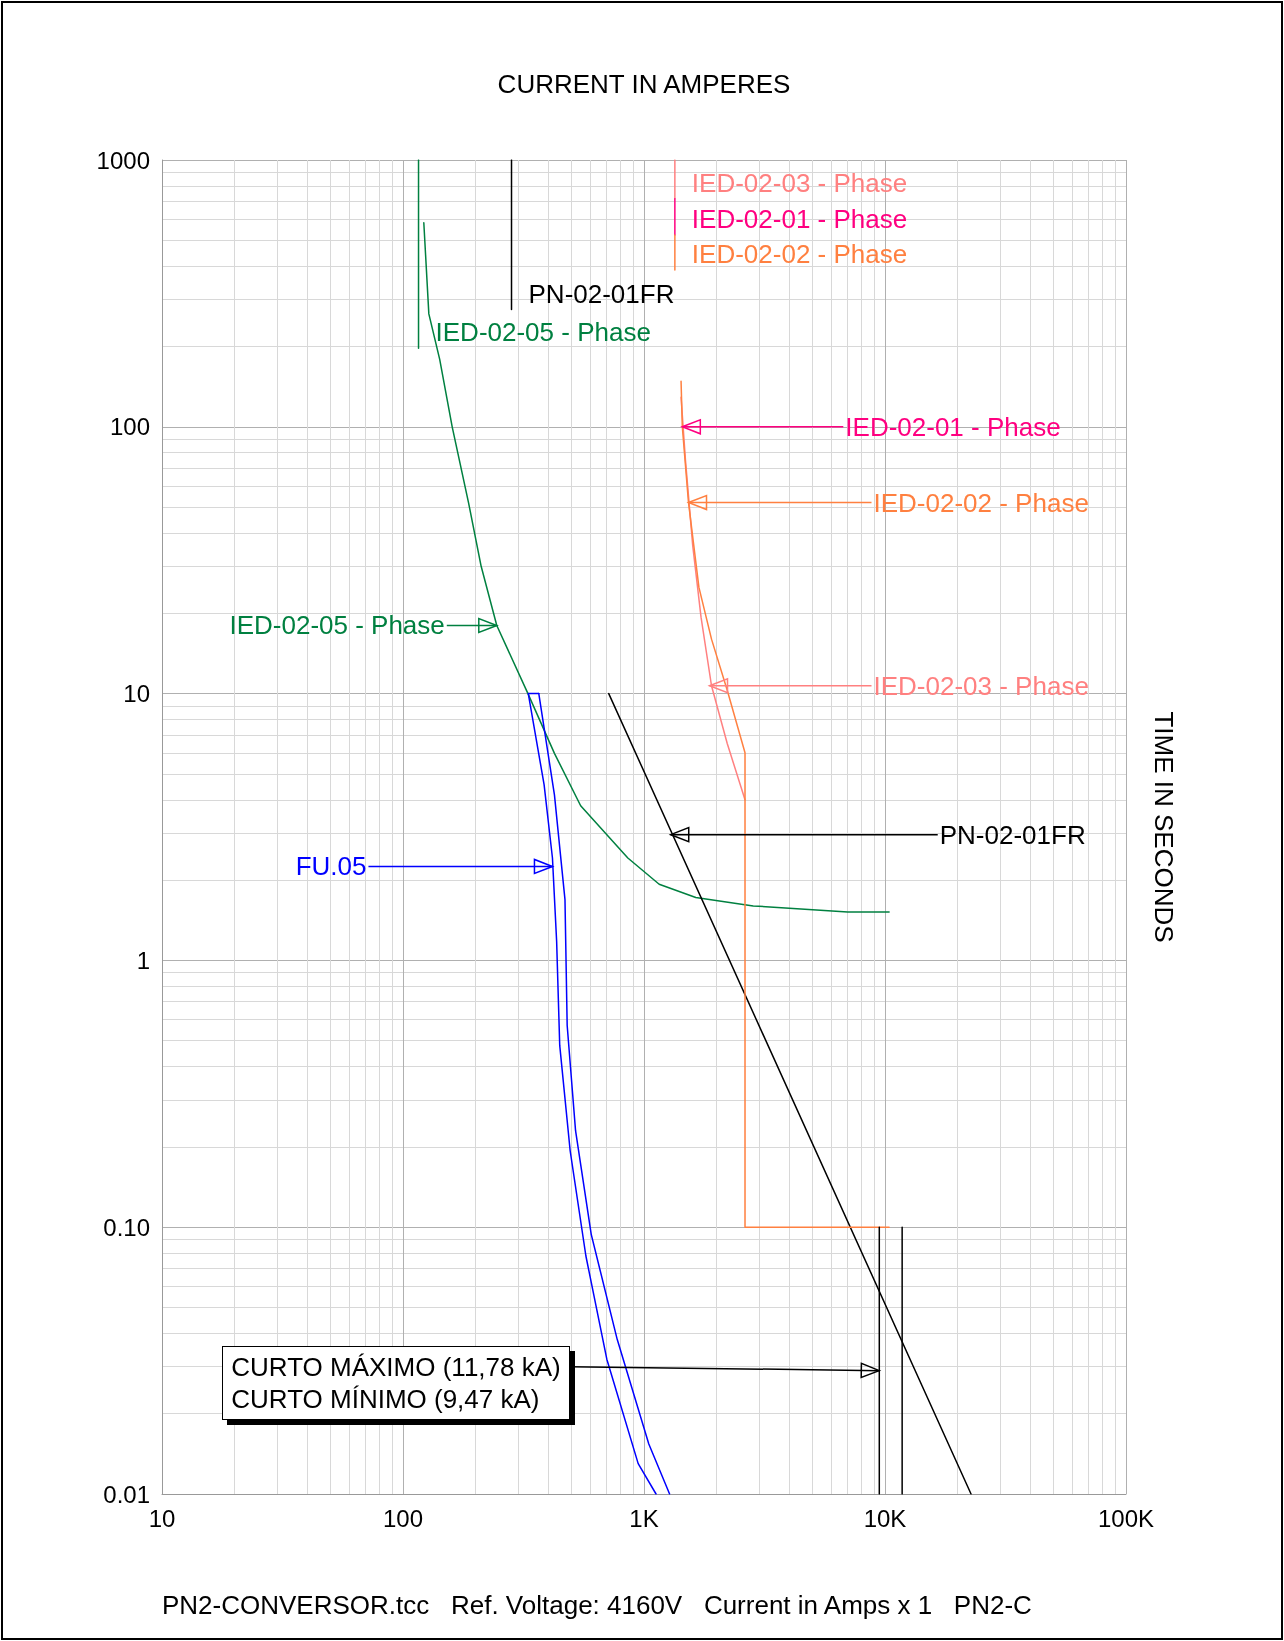  I want to click on y-tick-label: 1000, so click(123, 160).